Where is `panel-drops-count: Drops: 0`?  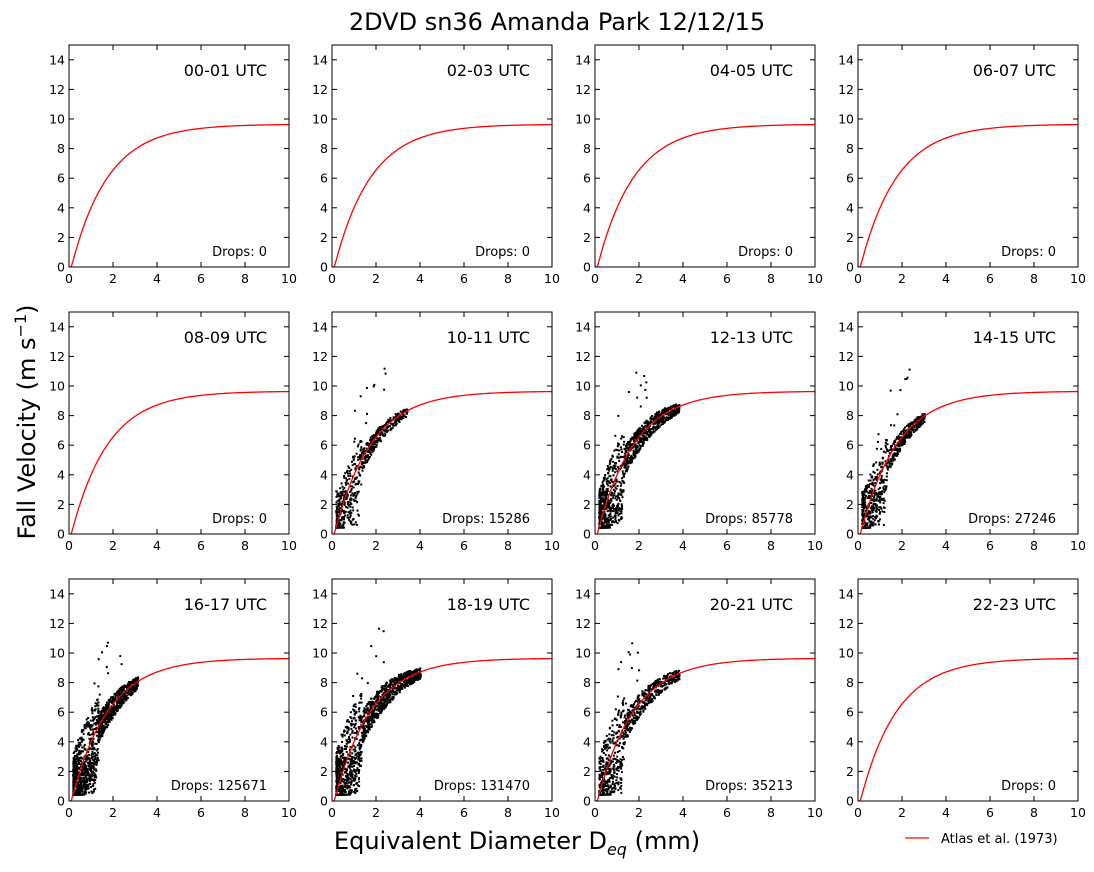 panel-drops-count: Drops: 0 is located at coordinates (239, 519).